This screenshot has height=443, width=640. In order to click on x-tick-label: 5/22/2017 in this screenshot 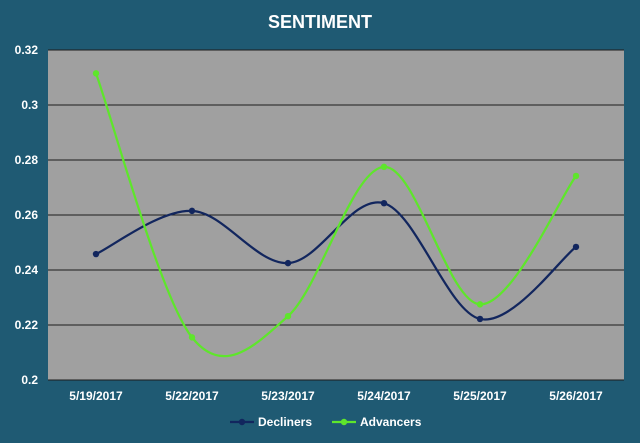, I will do `click(192, 396)`.